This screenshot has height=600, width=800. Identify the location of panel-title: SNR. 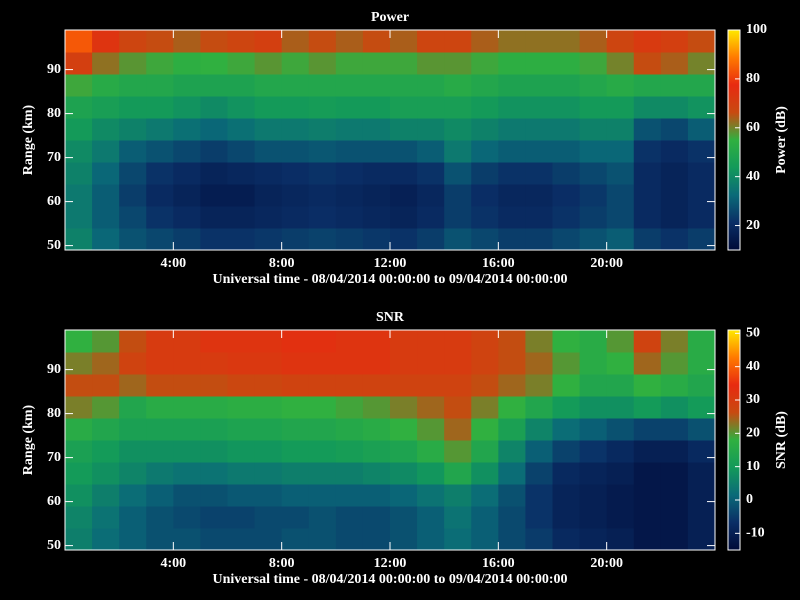
(390, 317).